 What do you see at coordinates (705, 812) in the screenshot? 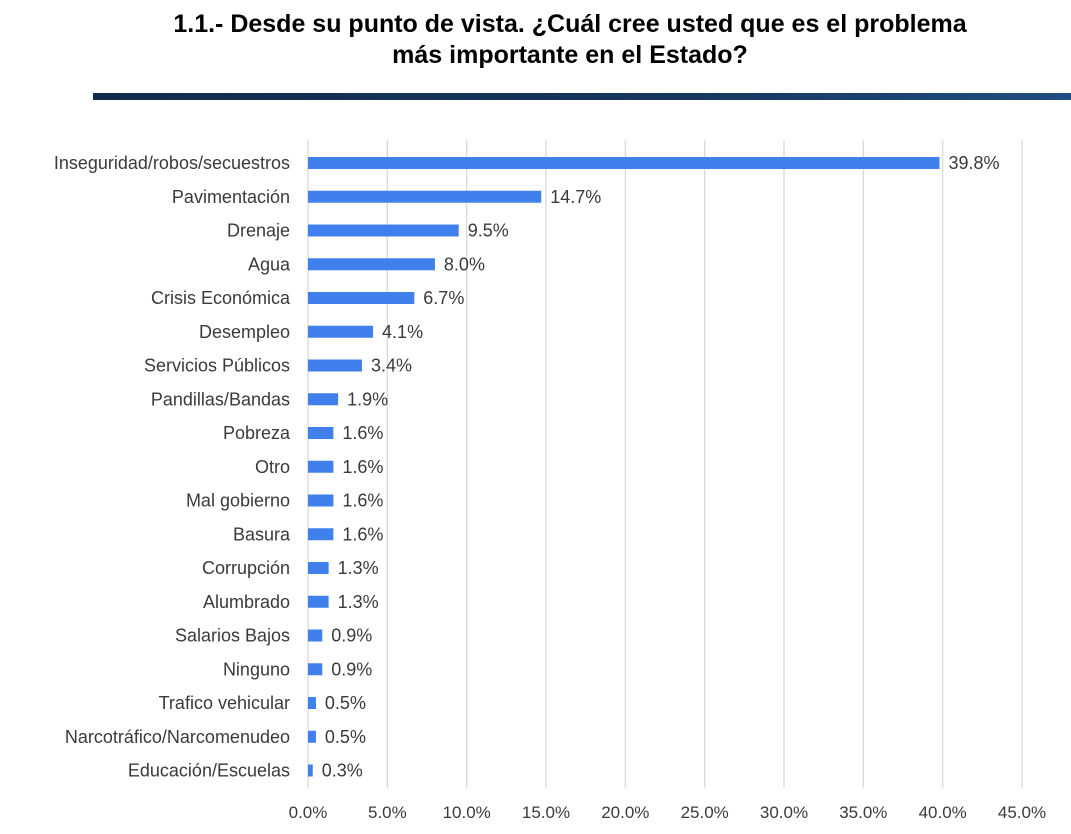
I see `x-tick-label: 25.0%` at bounding box center [705, 812].